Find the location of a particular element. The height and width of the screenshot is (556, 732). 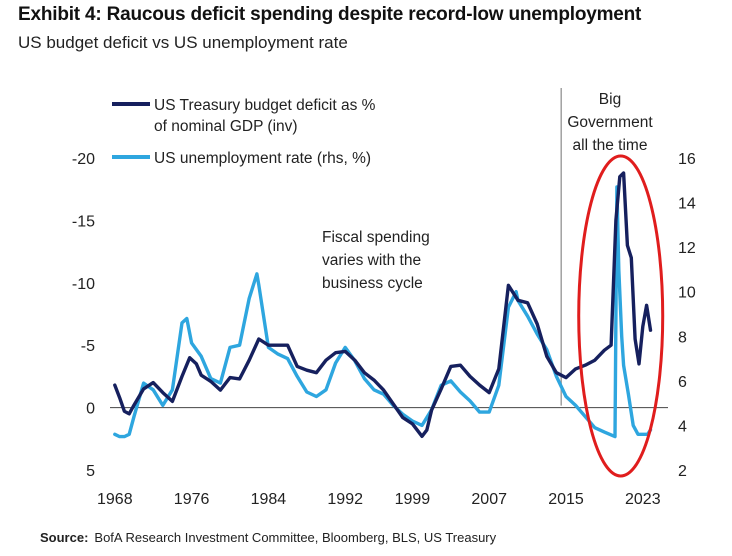

source-label: Source: is located at coordinates (64, 537).